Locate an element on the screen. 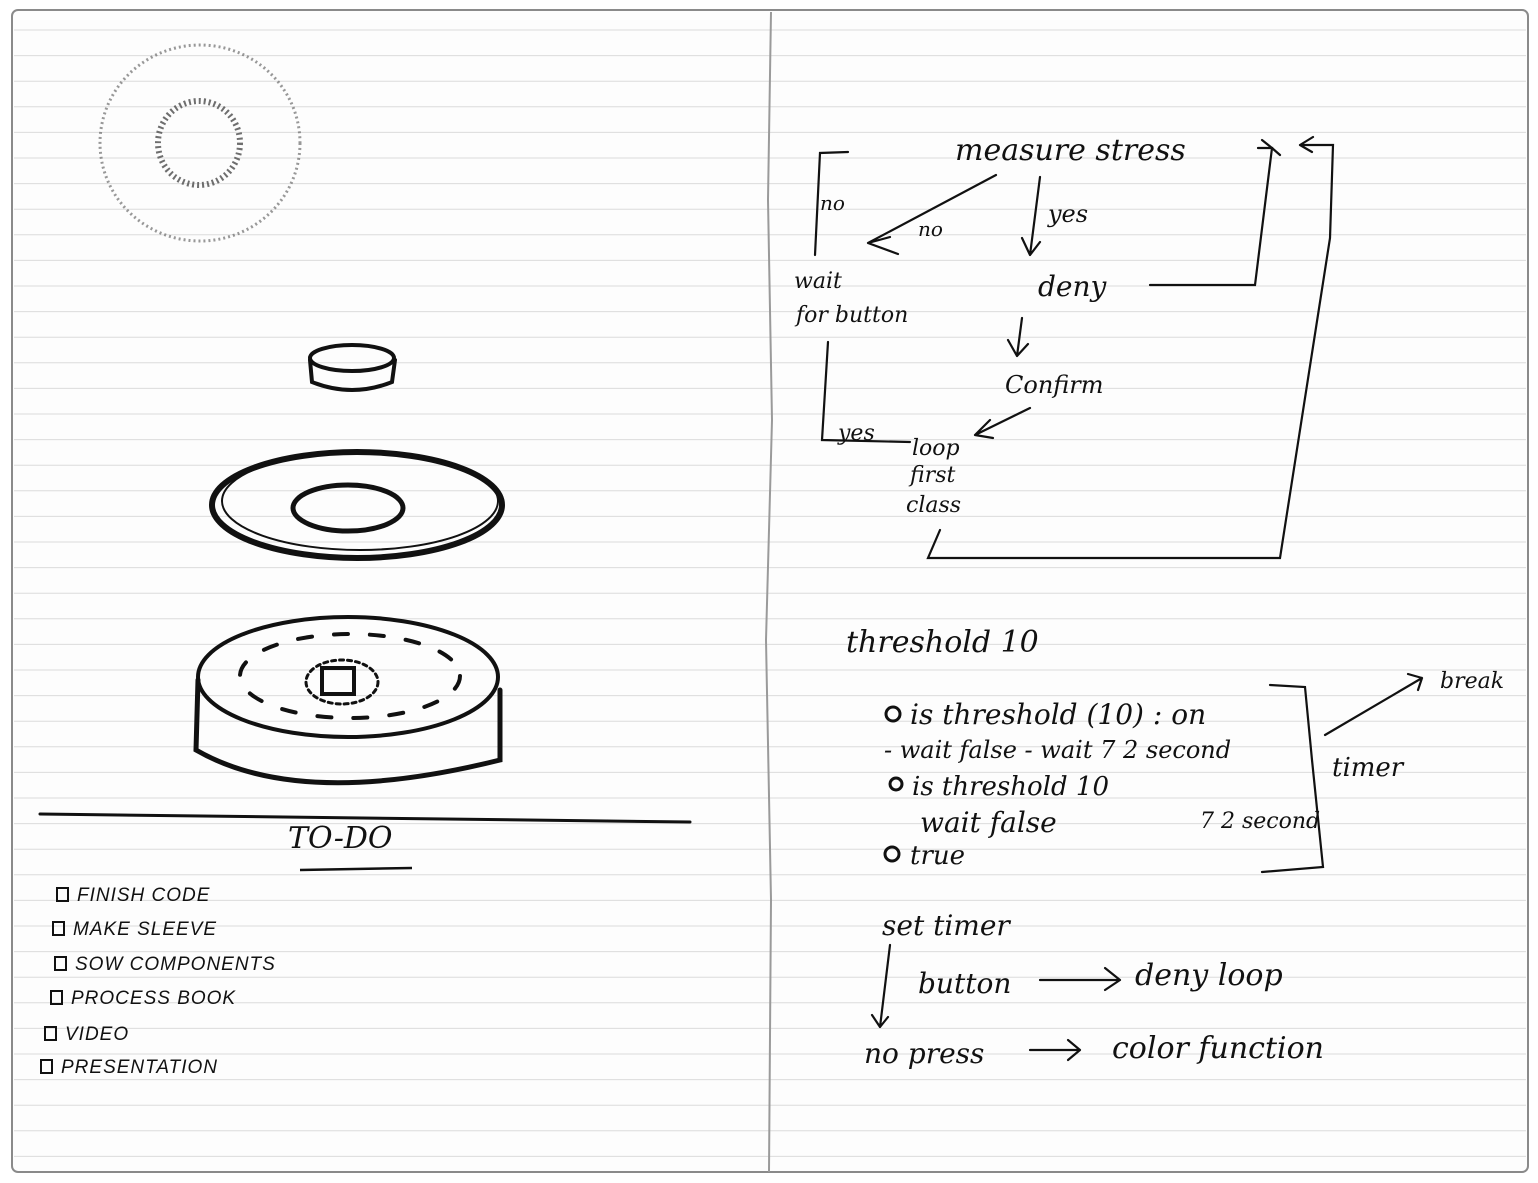 This screenshot has width=1538, height=1183. class-label: class is located at coordinates (933, 505).